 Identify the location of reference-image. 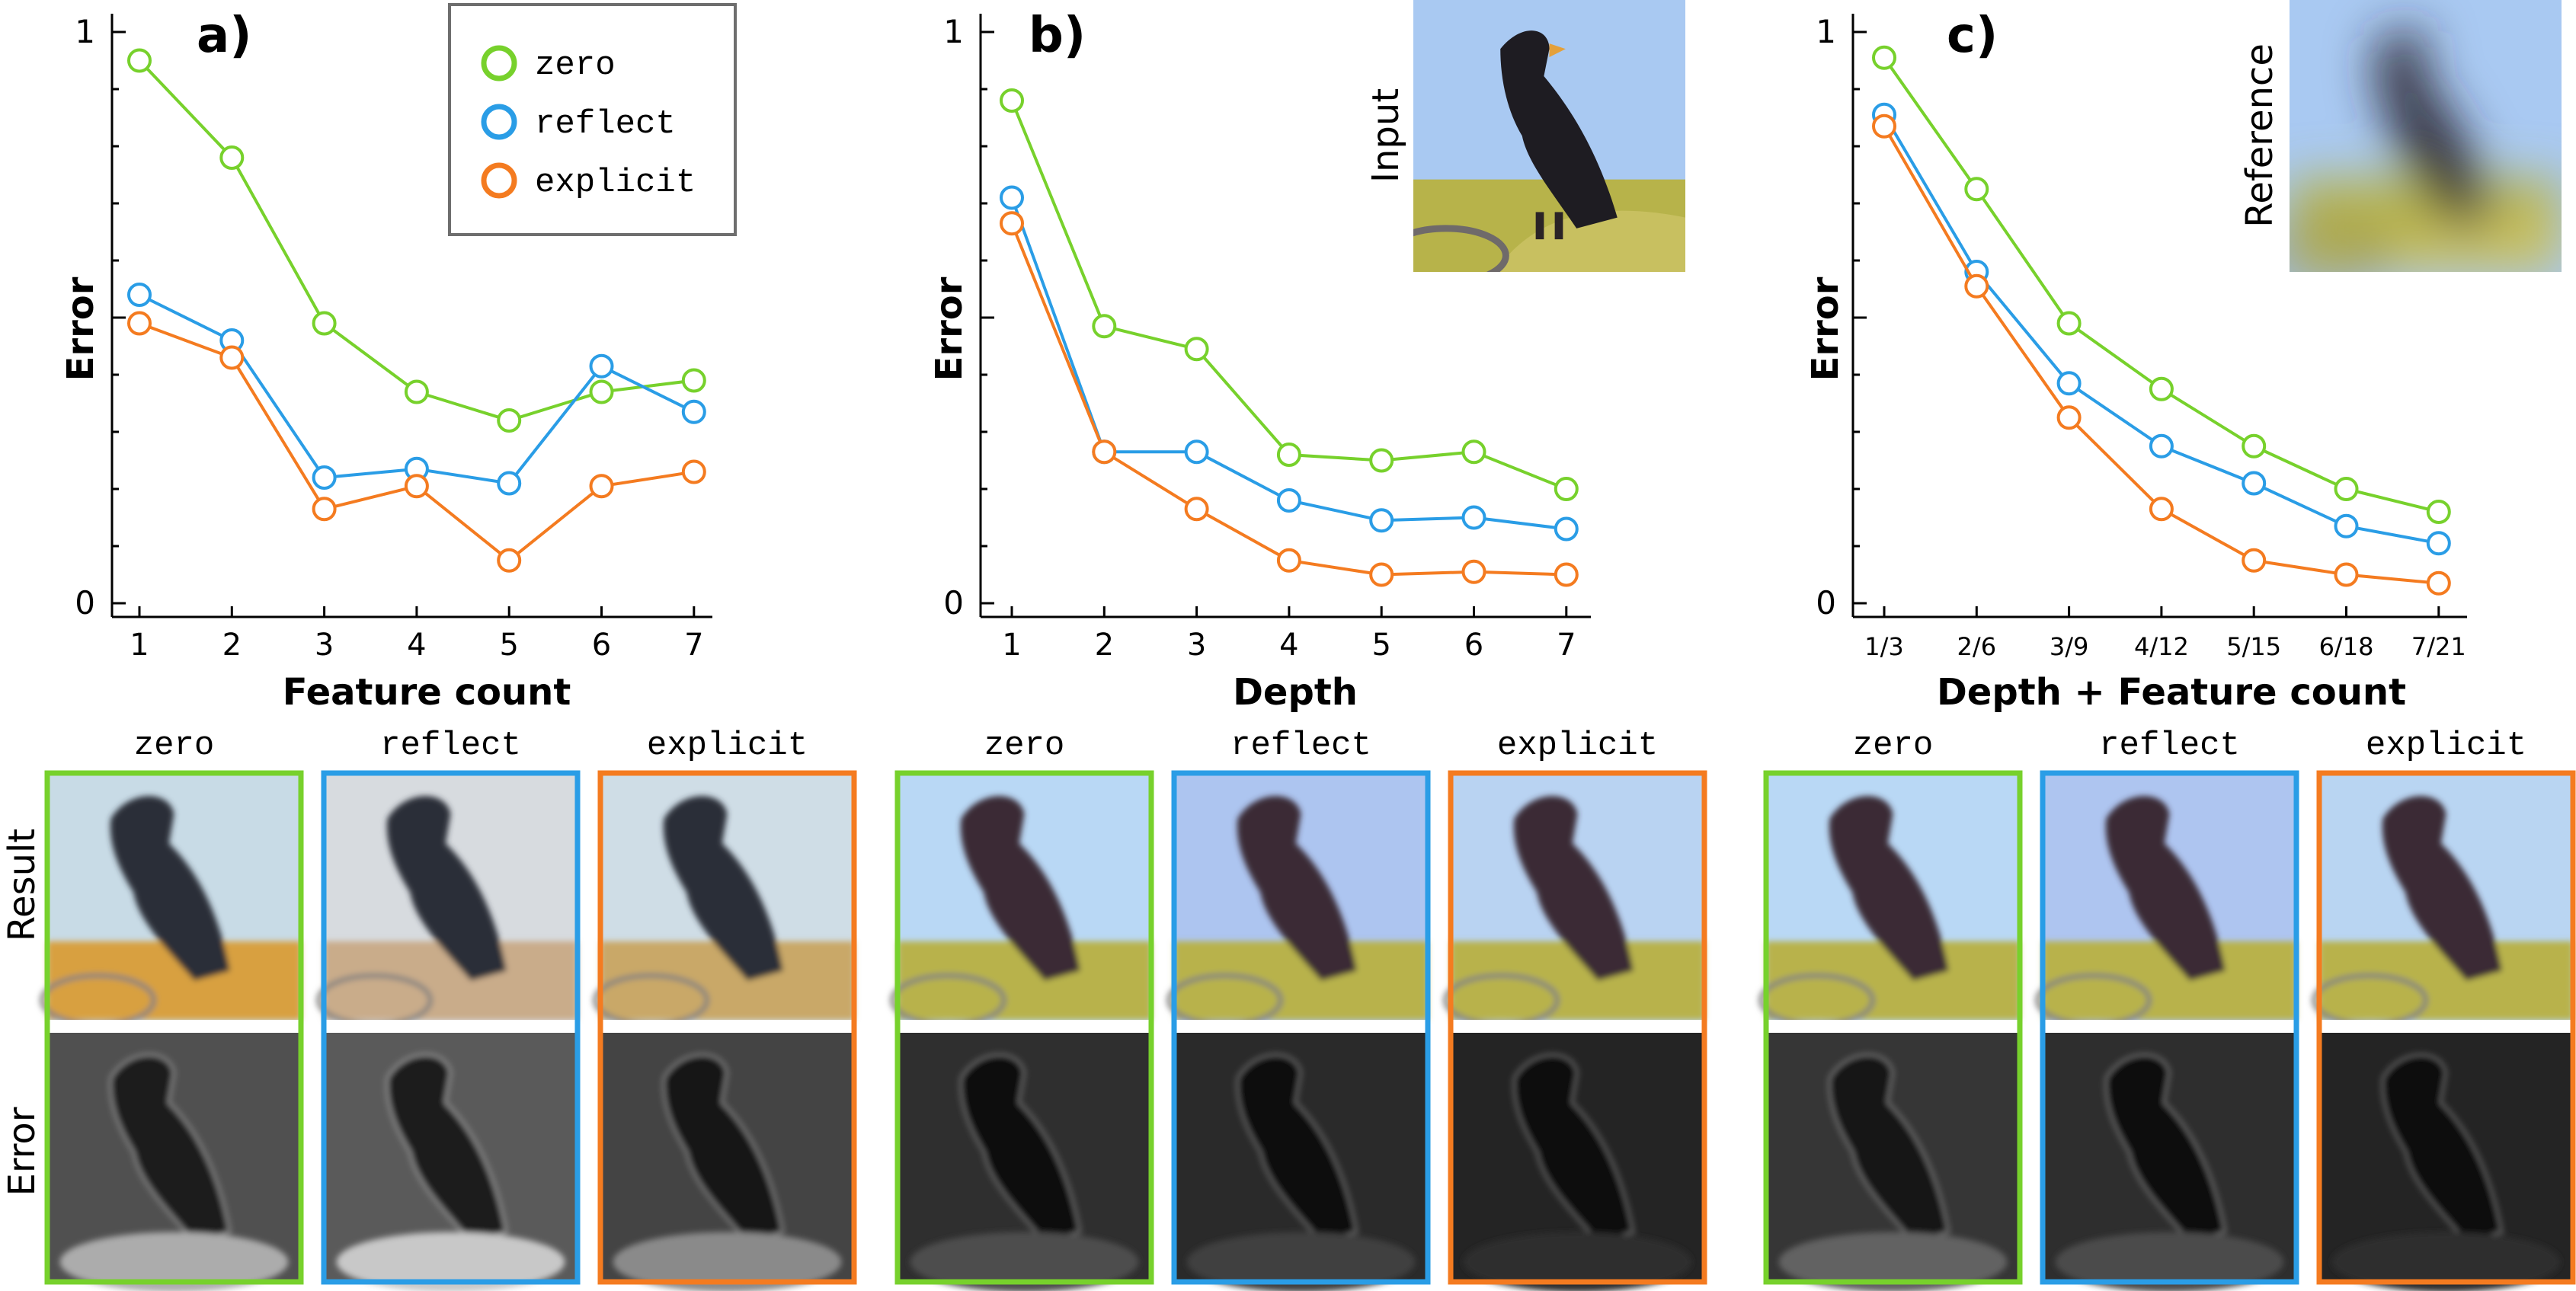
(2426, 136).